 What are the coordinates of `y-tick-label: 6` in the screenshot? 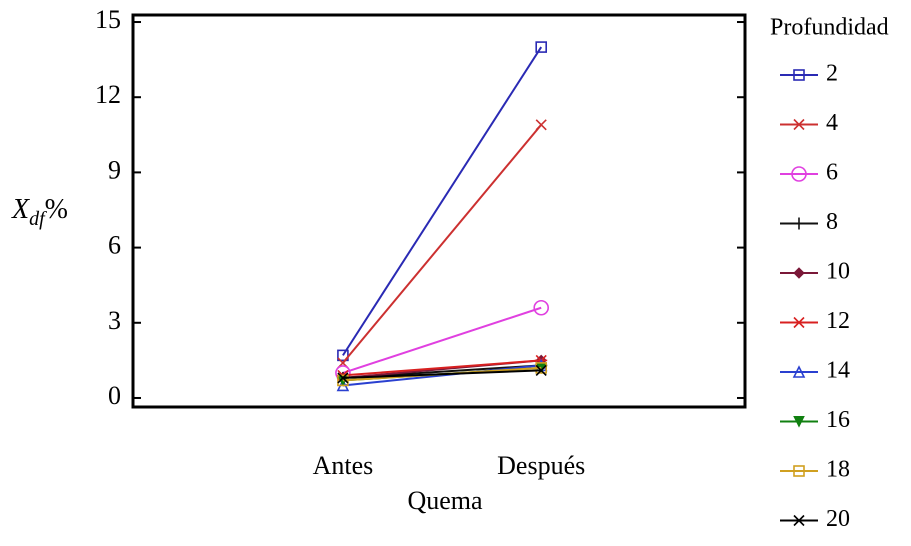 It's located at (114, 245).